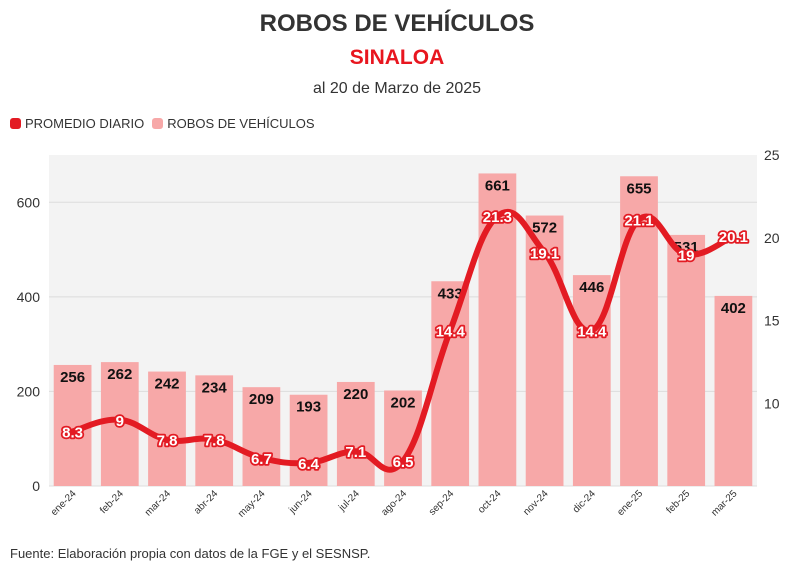 This screenshot has height=575, width=794. Describe the element at coordinates (591, 287) in the screenshot. I see `bar-value-label: 446` at that location.